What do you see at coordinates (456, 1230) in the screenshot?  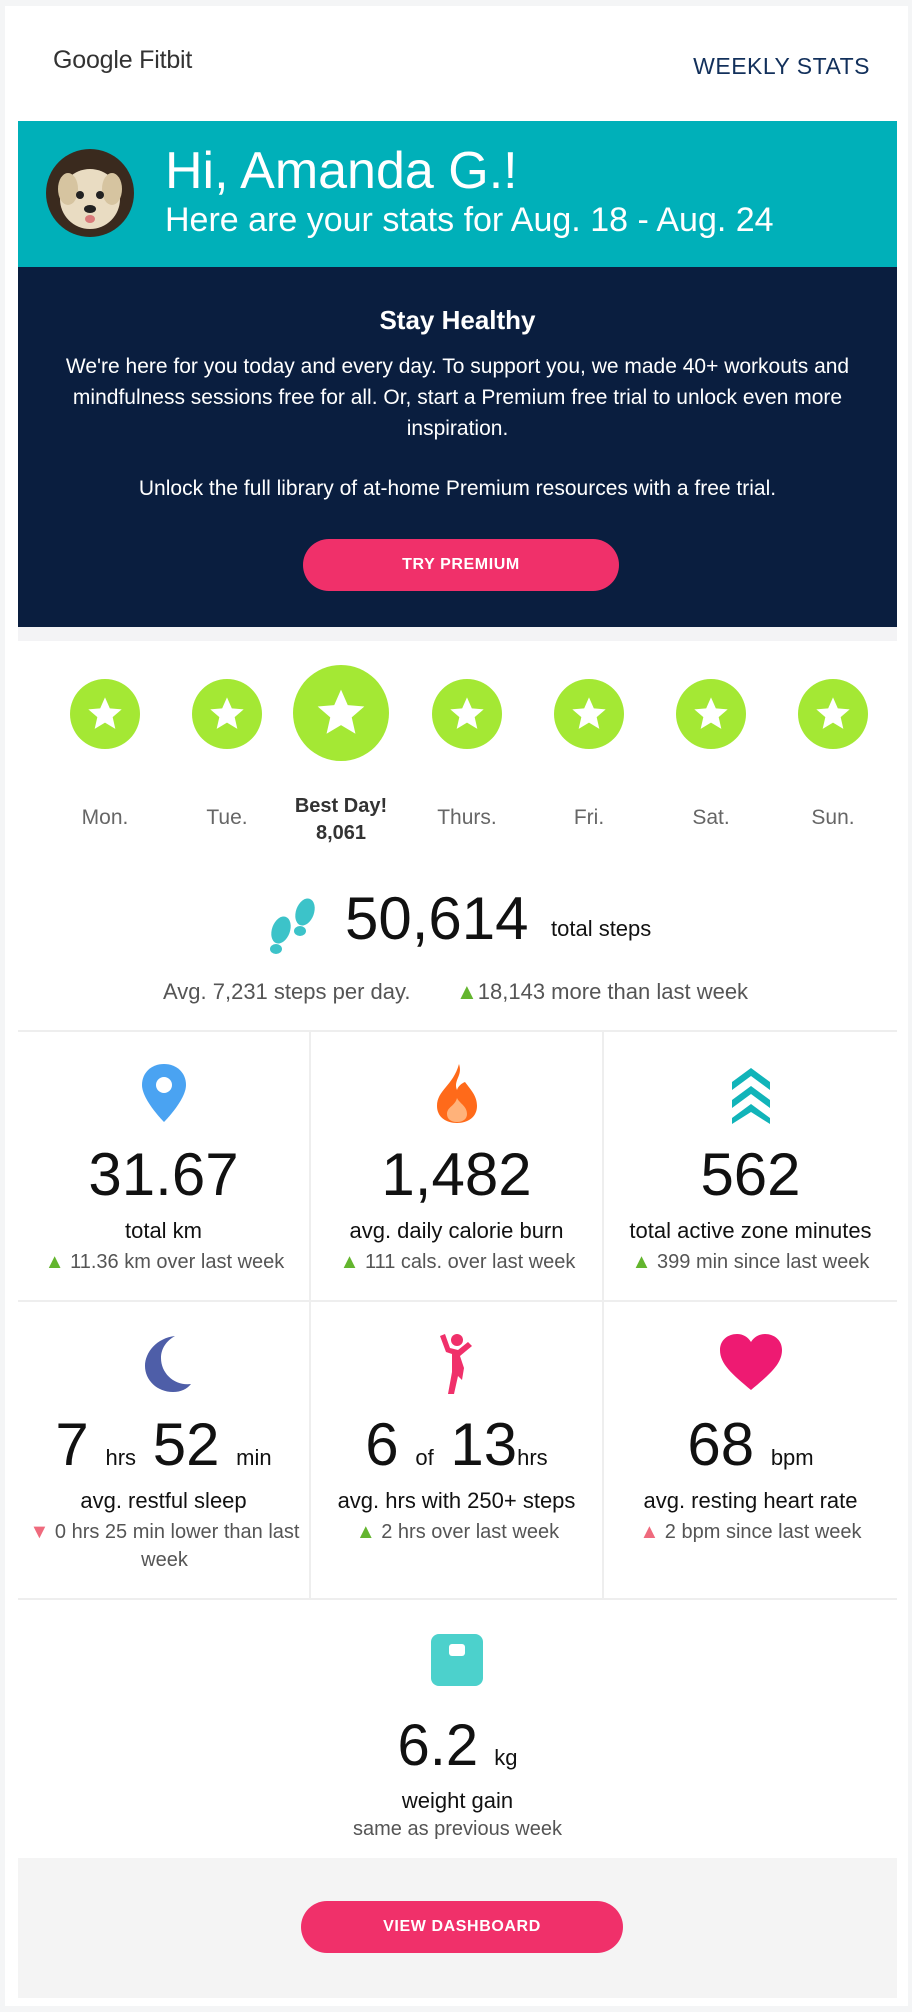 I see `calorie-label: avg. daily calorie burn` at bounding box center [456, 1230].